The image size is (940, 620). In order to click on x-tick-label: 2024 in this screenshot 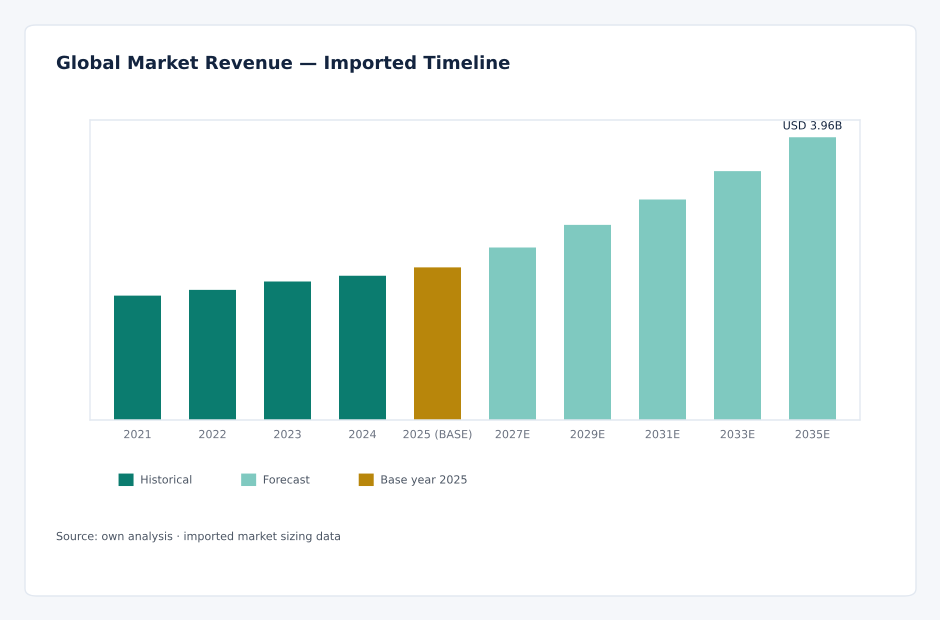, I will do `click(362, 434)`.